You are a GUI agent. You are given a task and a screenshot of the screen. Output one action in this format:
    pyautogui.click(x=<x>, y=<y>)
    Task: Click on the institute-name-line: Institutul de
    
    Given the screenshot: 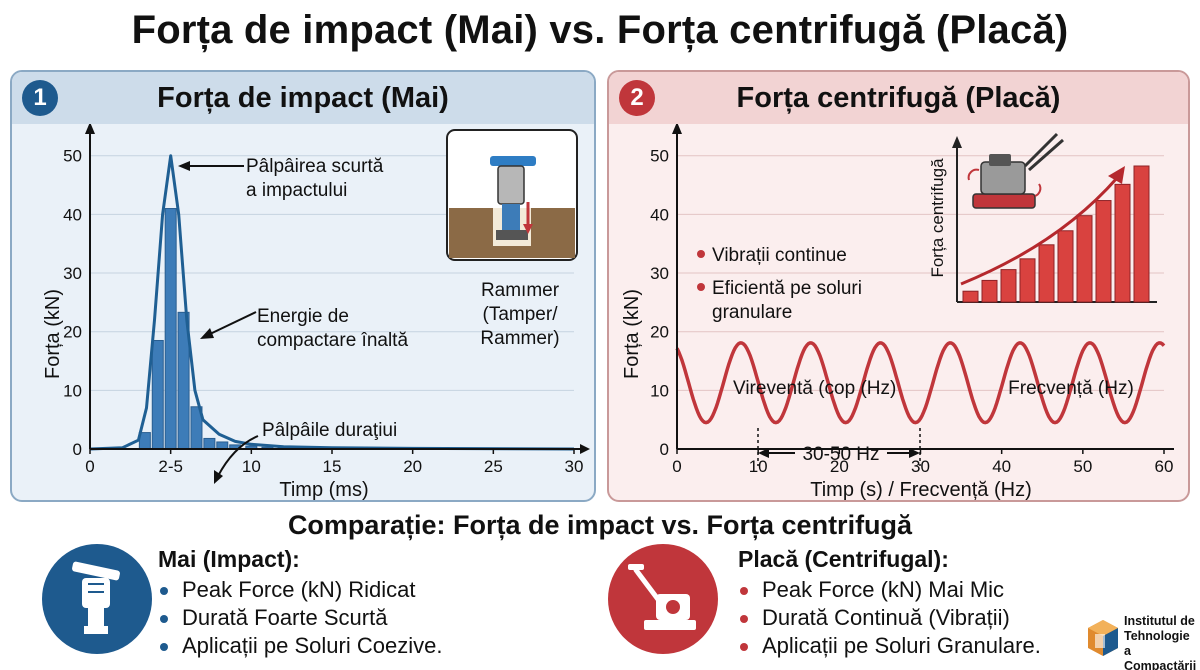 What is the action you would take?
    pyautogui.click(x=1159, y=621)
    